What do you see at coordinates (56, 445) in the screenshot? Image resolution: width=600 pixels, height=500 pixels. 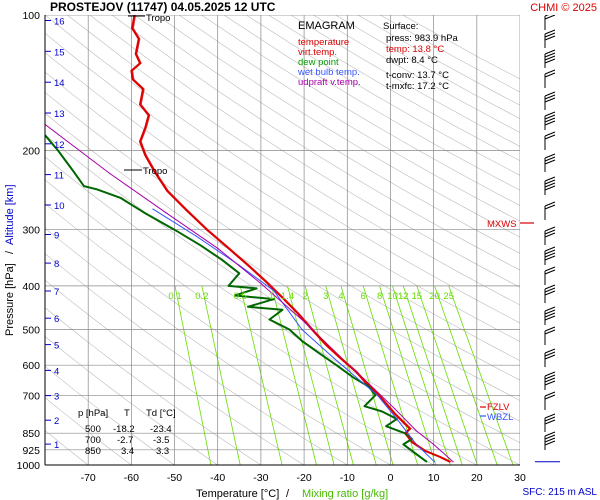 I see `altitude-tick-label: 1` at bounding box center [56, 445].